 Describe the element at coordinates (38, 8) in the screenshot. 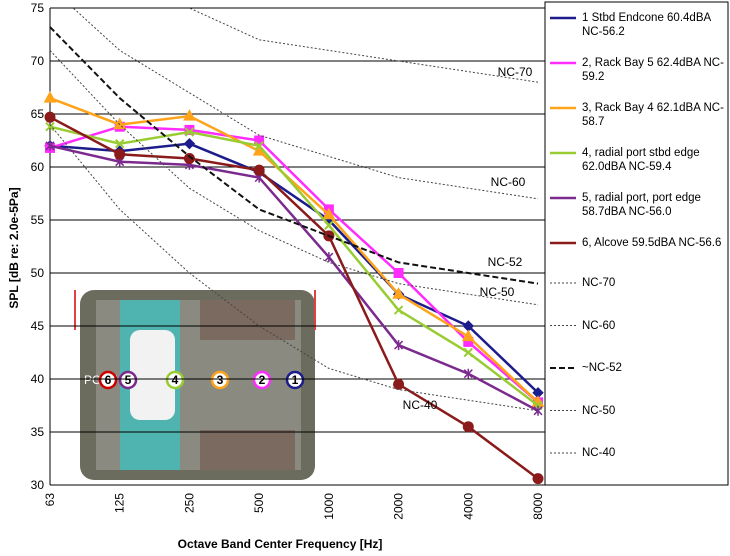

I see `y-tick-label: 75` at that location.